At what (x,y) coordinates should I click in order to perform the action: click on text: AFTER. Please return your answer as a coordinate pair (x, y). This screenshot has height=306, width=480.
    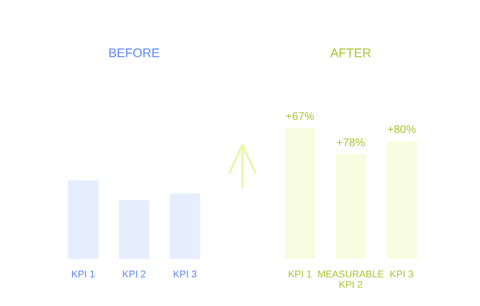
    Looking at the image, I should click on (350, 53).